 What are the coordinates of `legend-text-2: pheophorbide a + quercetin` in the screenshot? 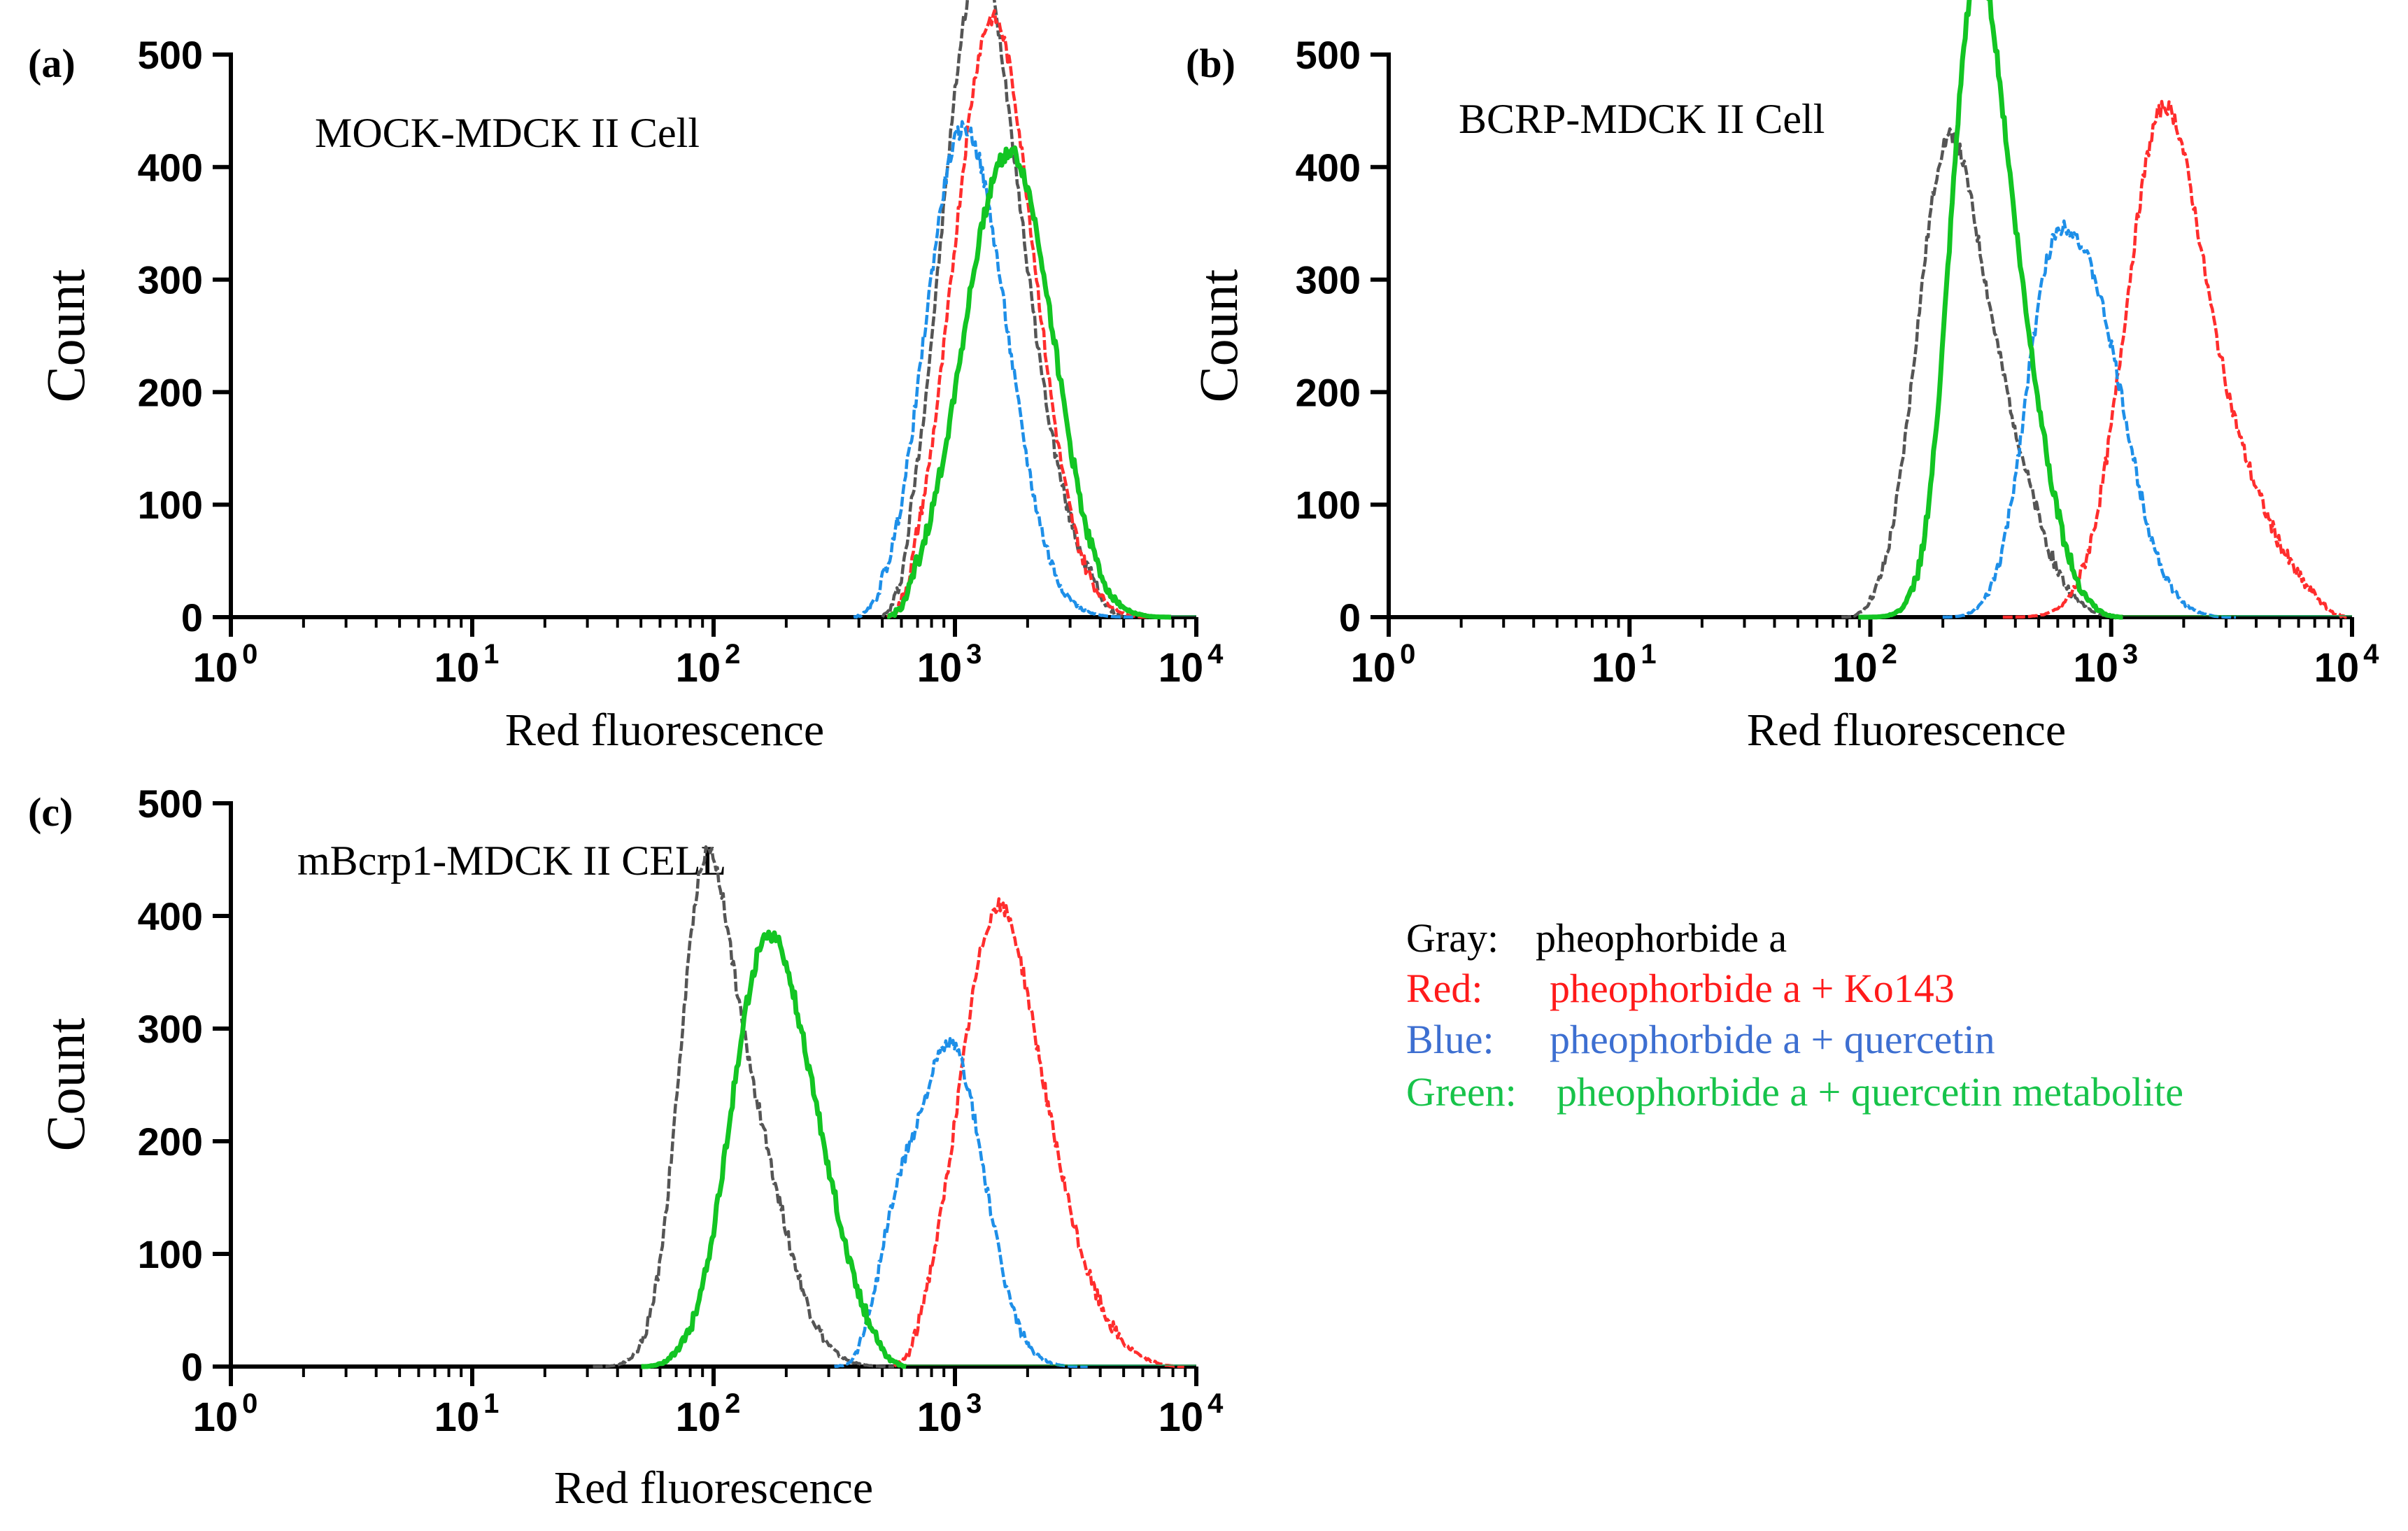 It's located at (1773, 1039).